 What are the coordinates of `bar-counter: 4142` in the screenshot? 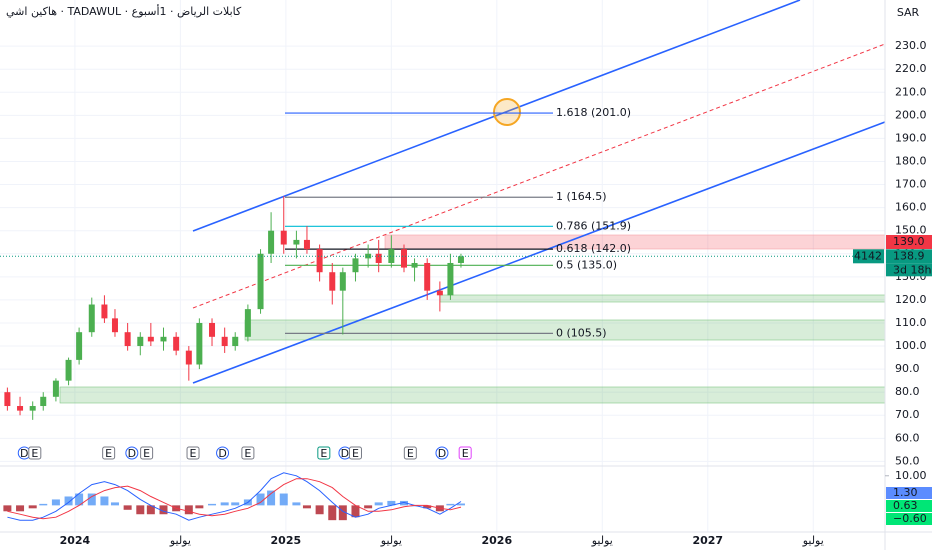 It's located at (868, 255).